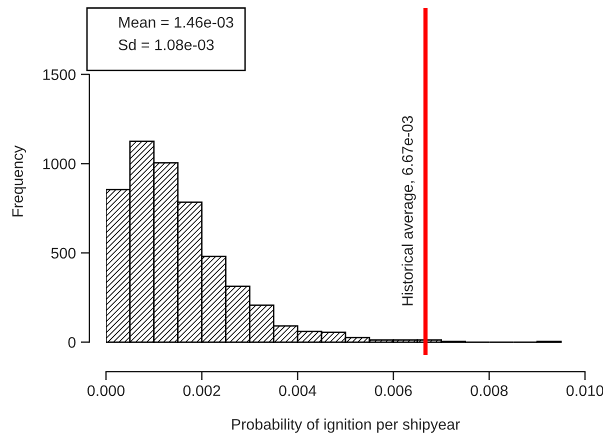 The image size is (603, 441). Describe the element at coordinates (393, 390) in the screenshot. I see `x-tick-label: 0.006` at that location.